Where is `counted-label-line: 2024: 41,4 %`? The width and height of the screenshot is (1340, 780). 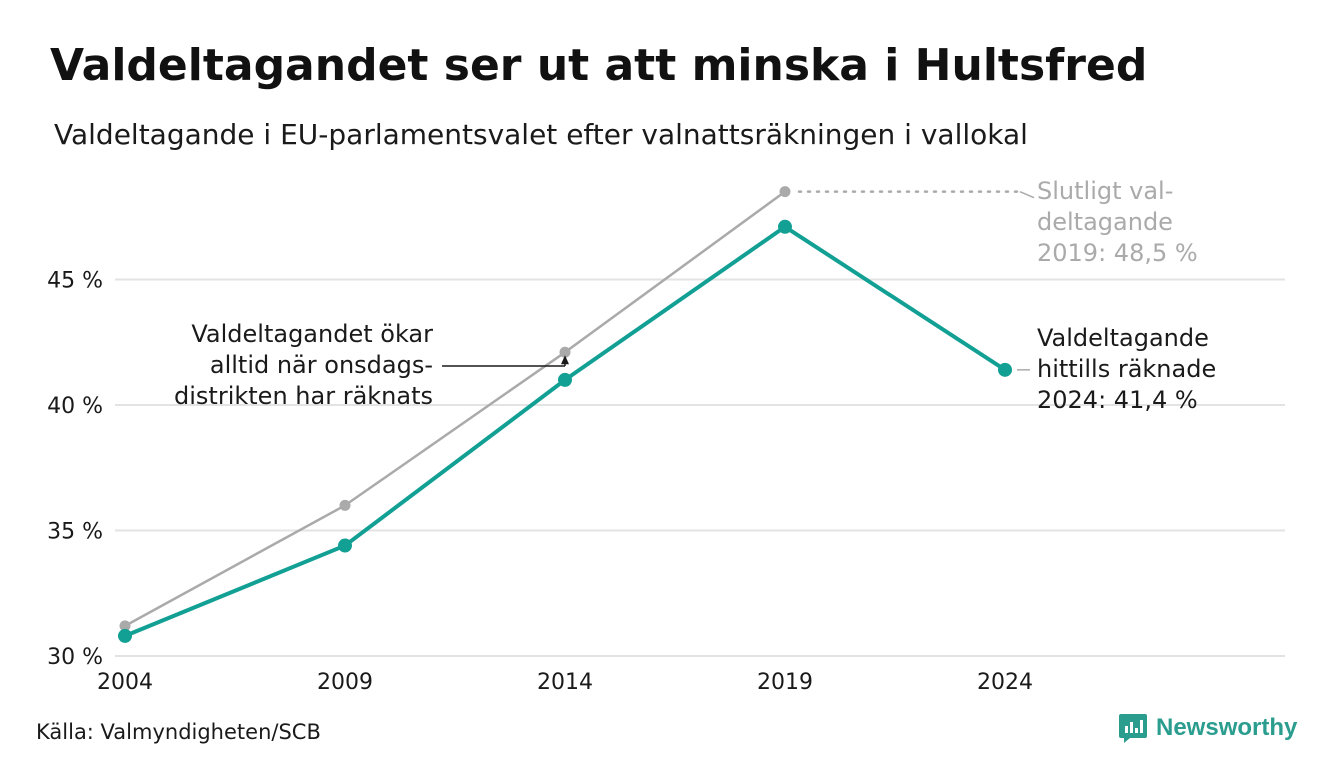 counted-label-line: 2024: 41,4 % is located at coordinates (1117, 400).